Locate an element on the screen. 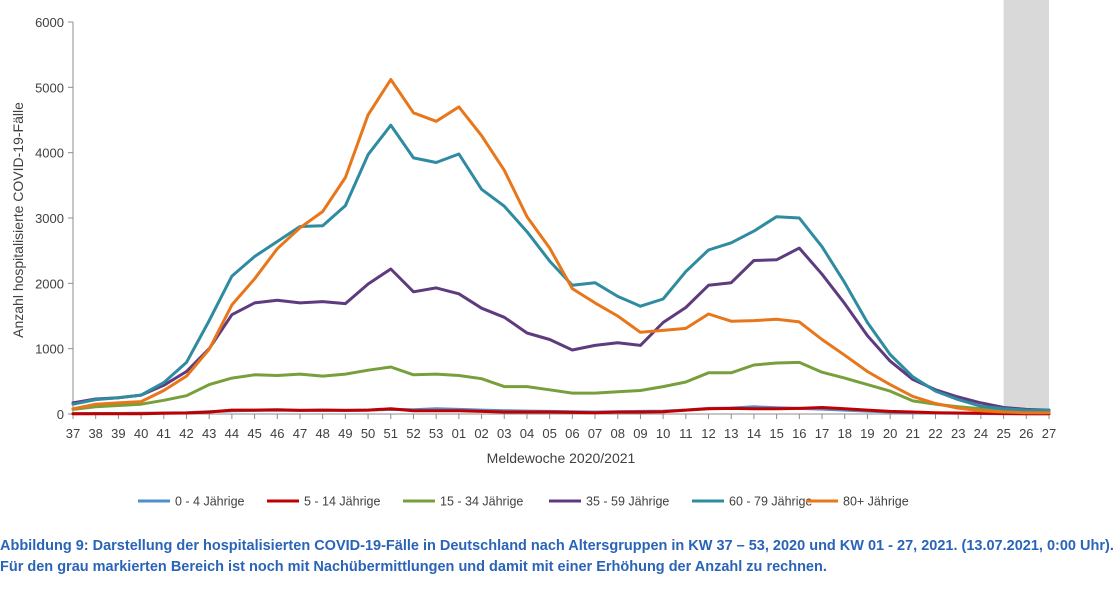  y-tick-label: 4000 is located at coordinates (49, 153).